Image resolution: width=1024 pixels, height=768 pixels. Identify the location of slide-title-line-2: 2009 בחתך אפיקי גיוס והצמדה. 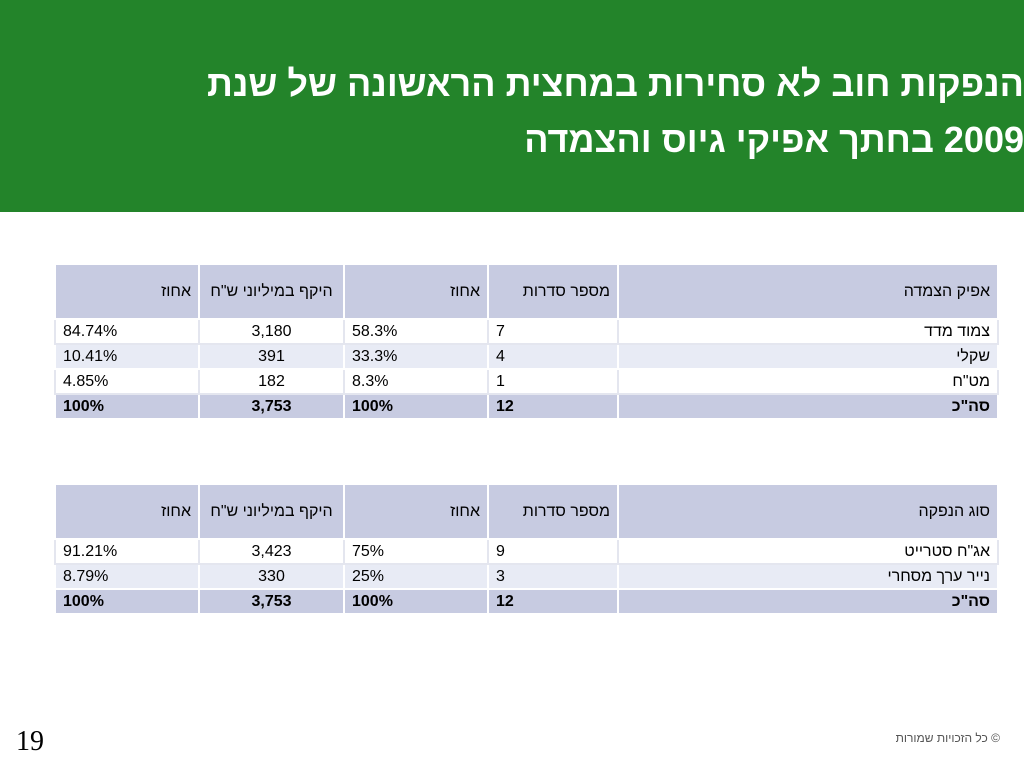
(774, 139).